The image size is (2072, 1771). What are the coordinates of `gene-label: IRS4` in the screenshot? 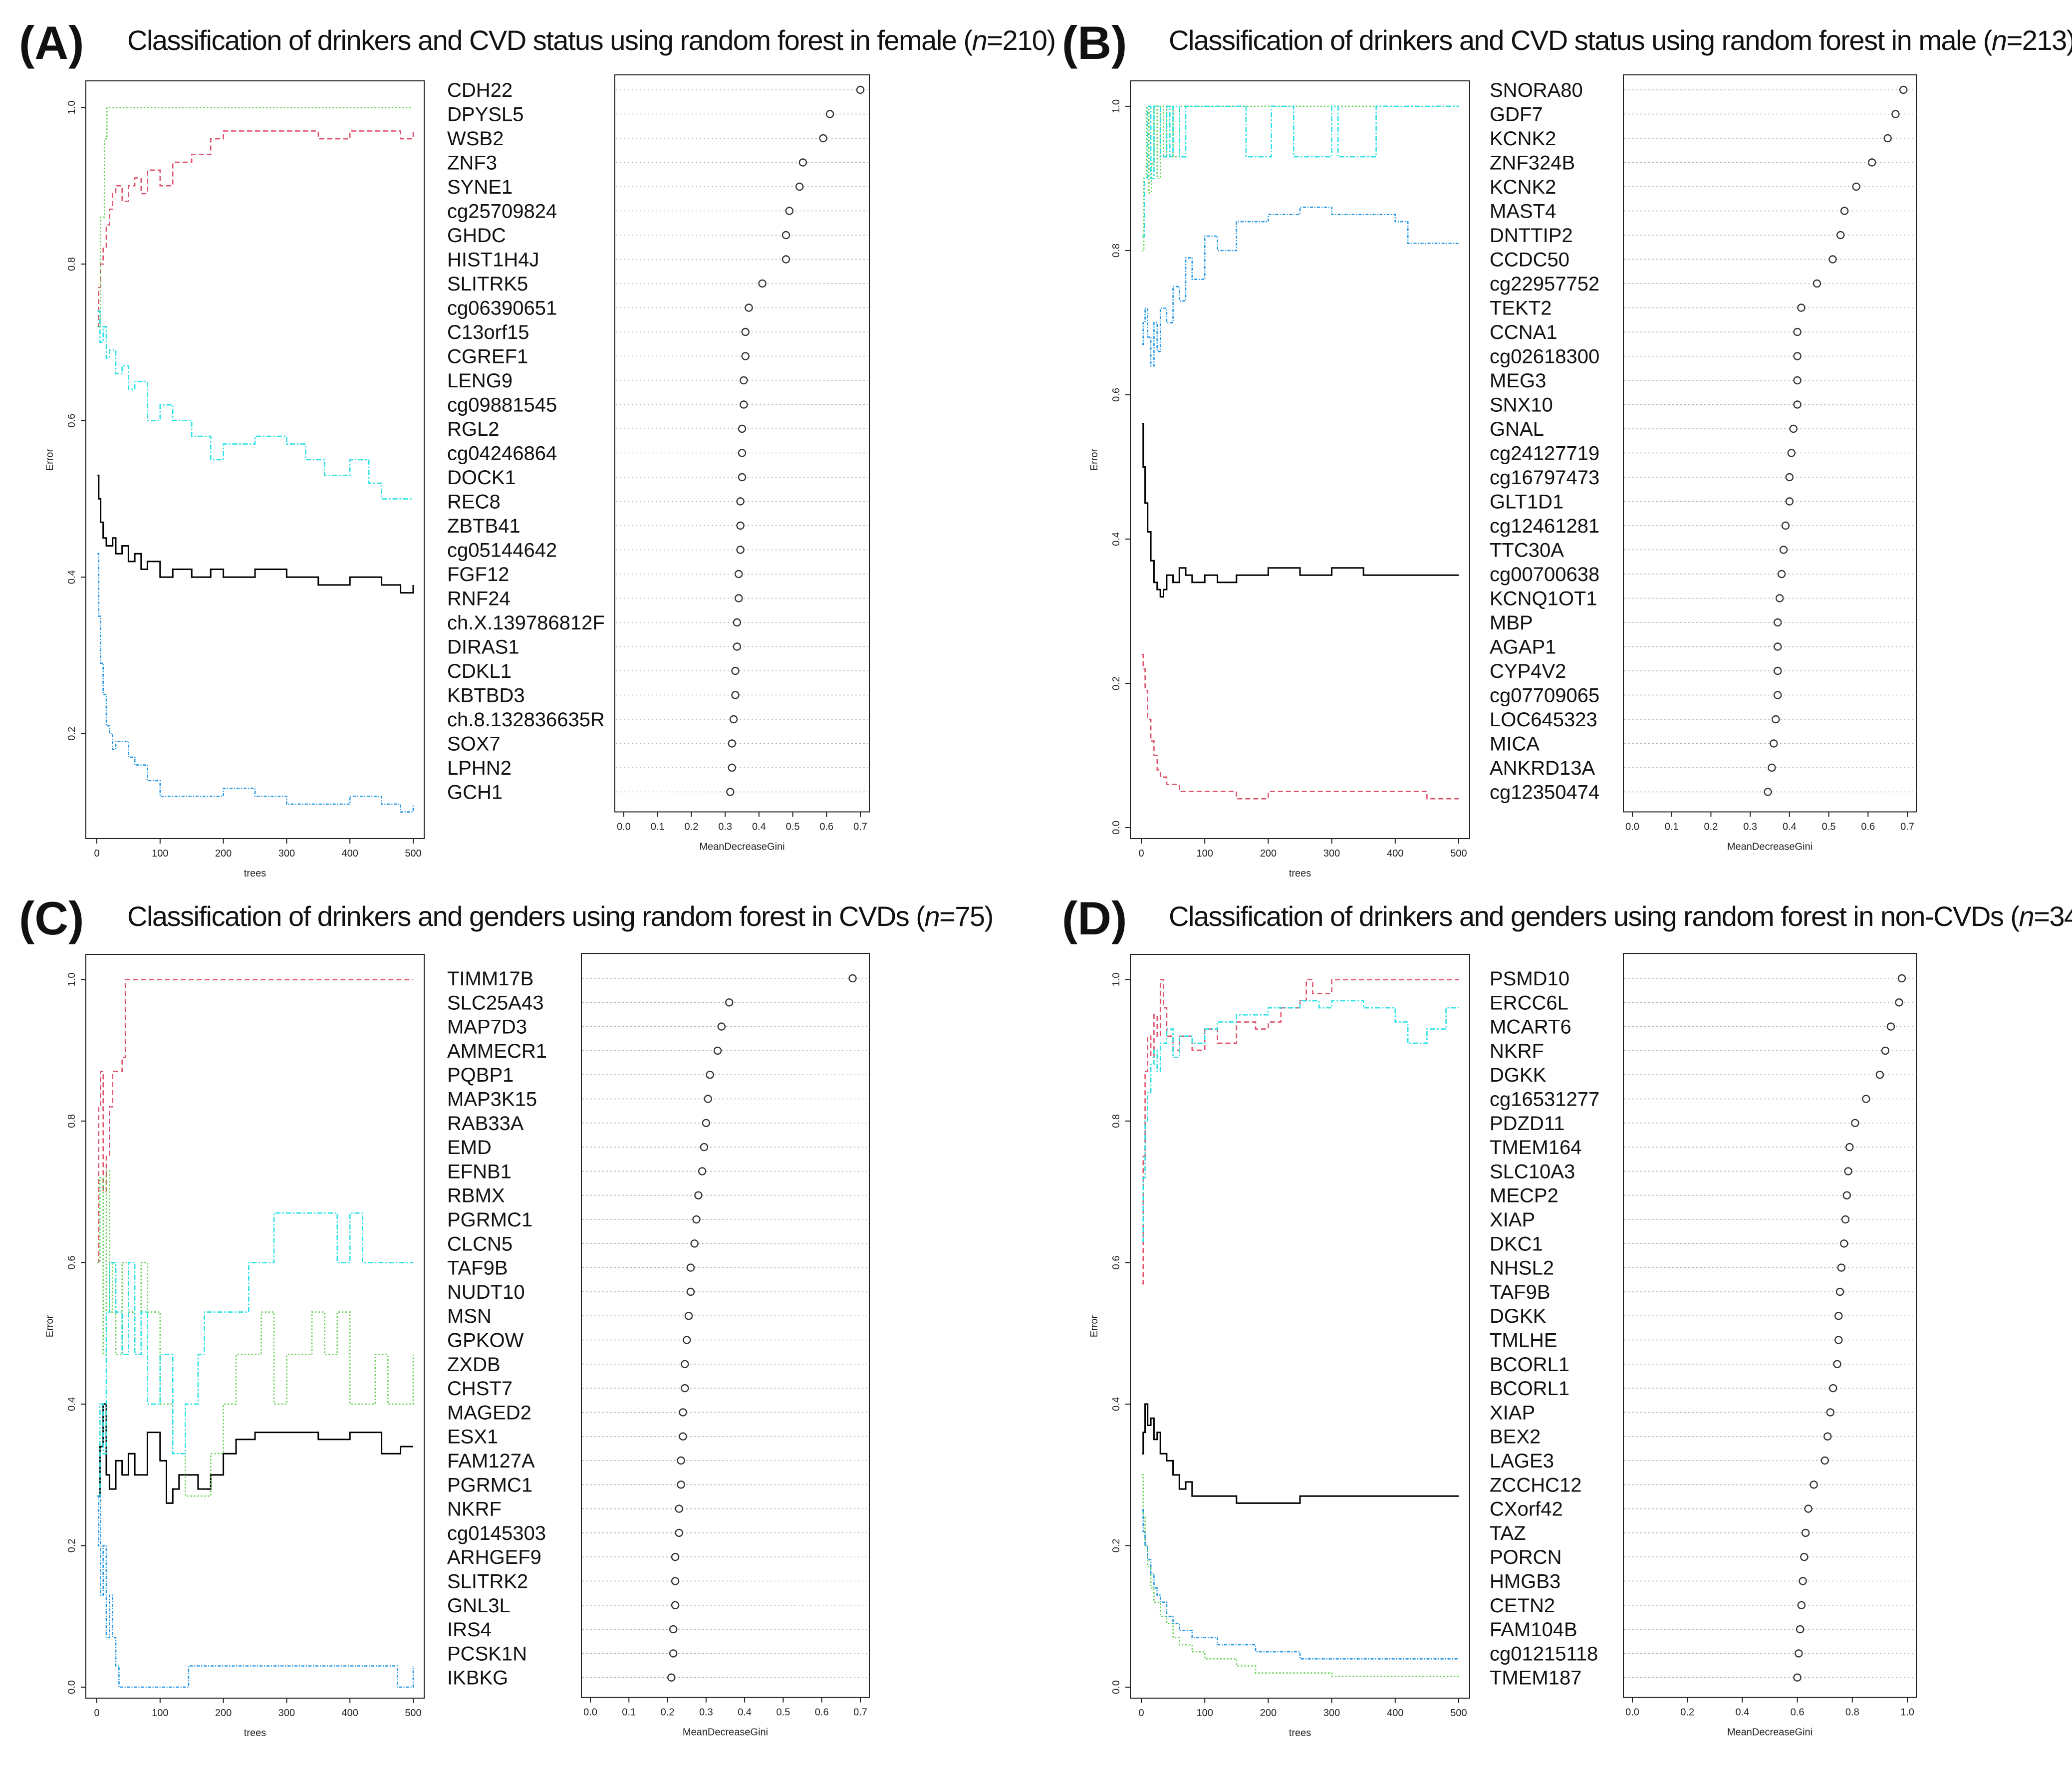 It's located at (470, 1630).